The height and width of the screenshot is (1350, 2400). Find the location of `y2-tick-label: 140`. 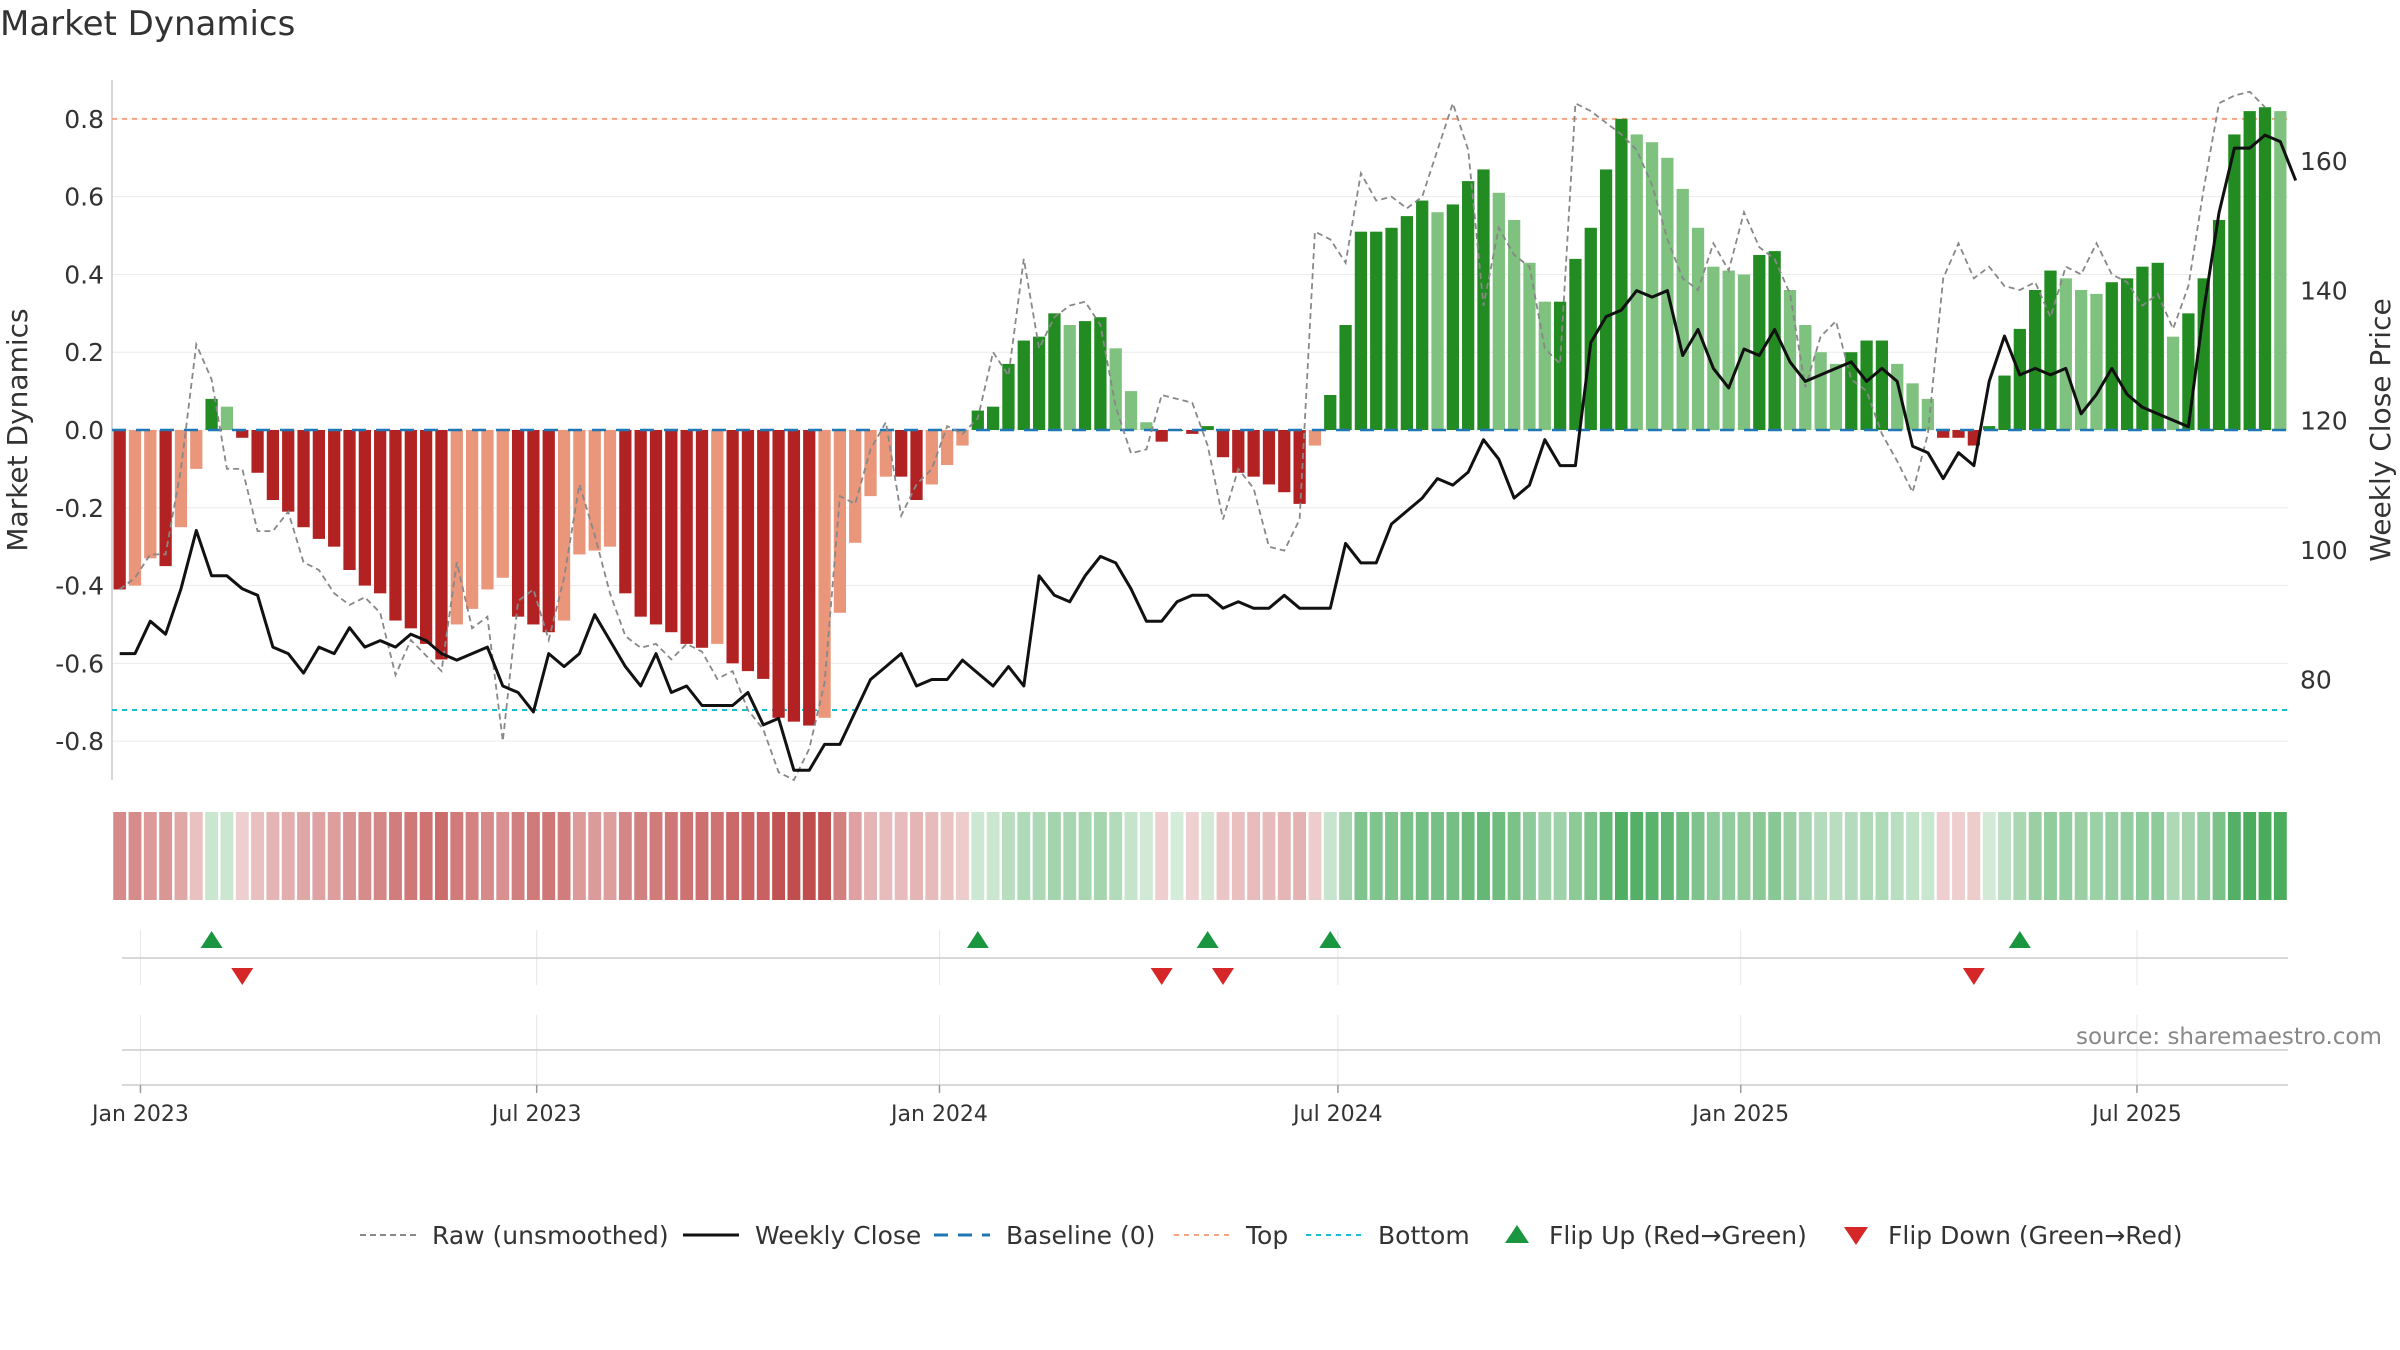

y2-tick-label: 140 is located at coordinates (2324, 291).